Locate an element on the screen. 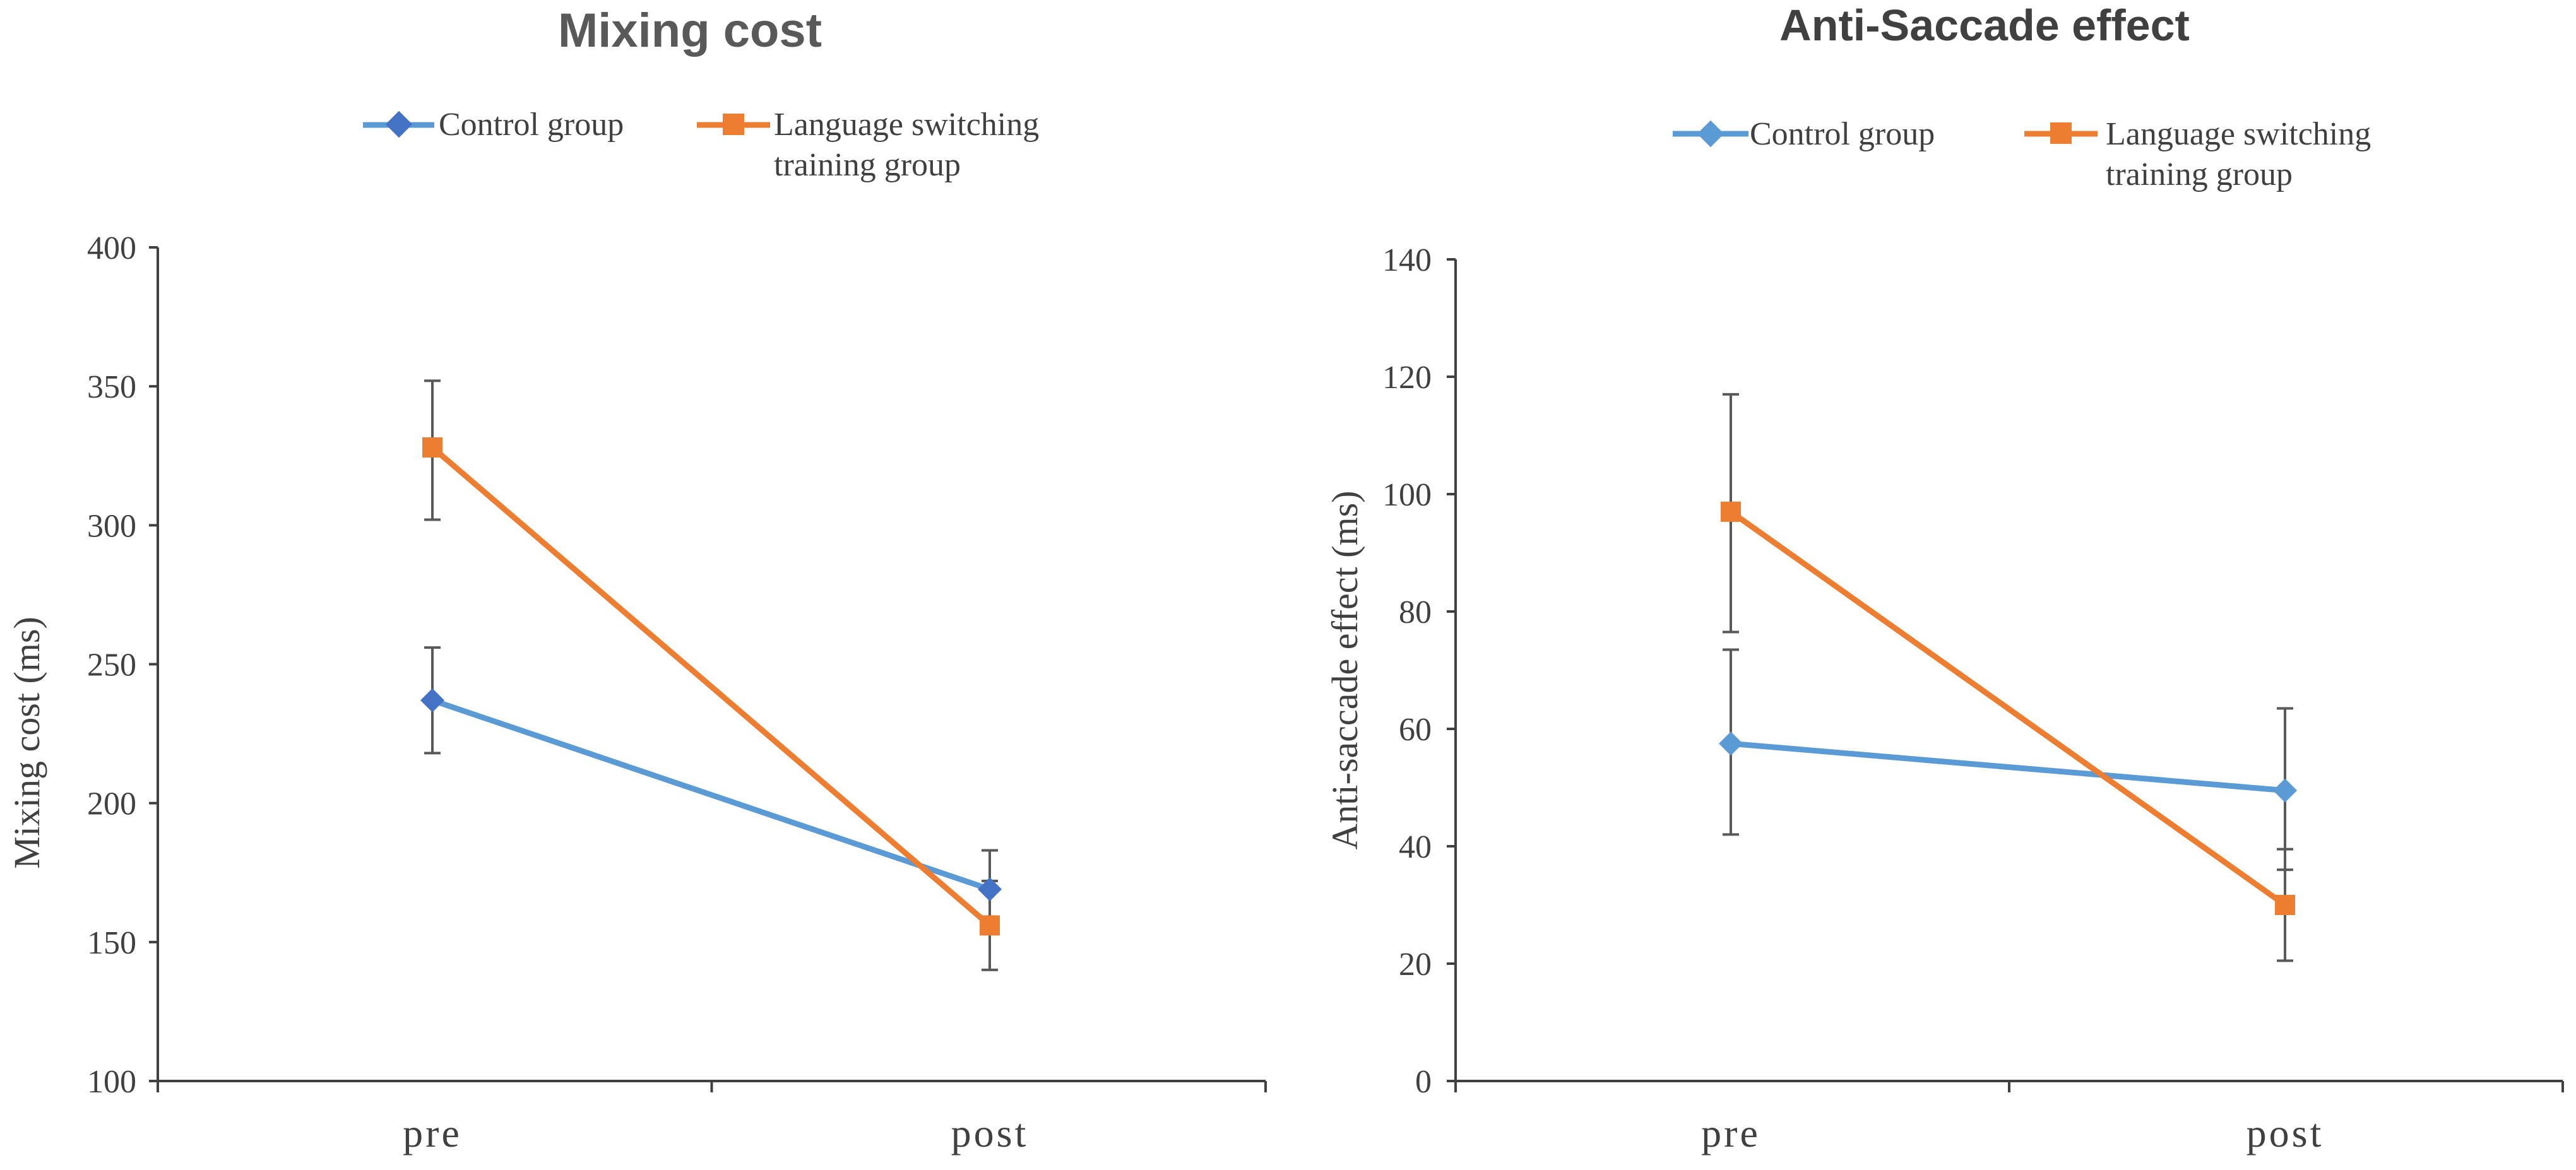  y-tick-label: 60 is located at coordinates (1416, 730).